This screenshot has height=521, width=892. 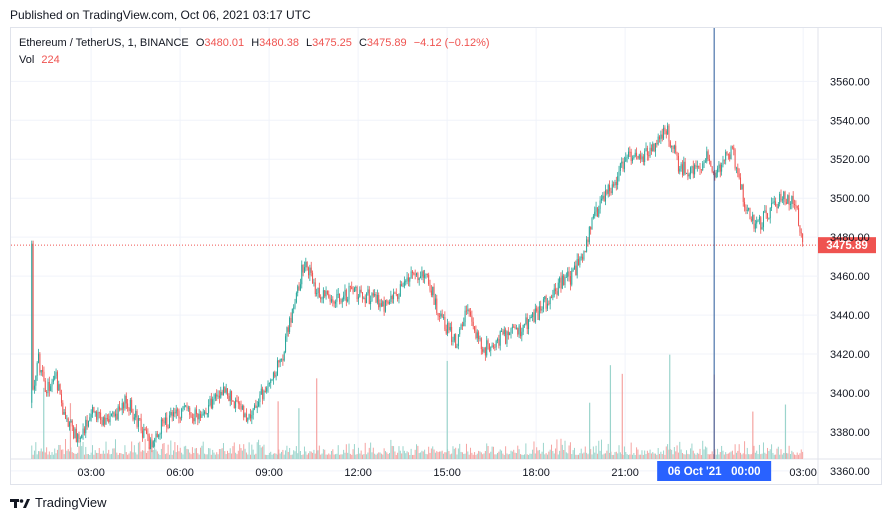 What do you see at coordinates (625, 473) in the screenshot?
I see `time-tick-label: 21:00` at bounding box center [625, 473].